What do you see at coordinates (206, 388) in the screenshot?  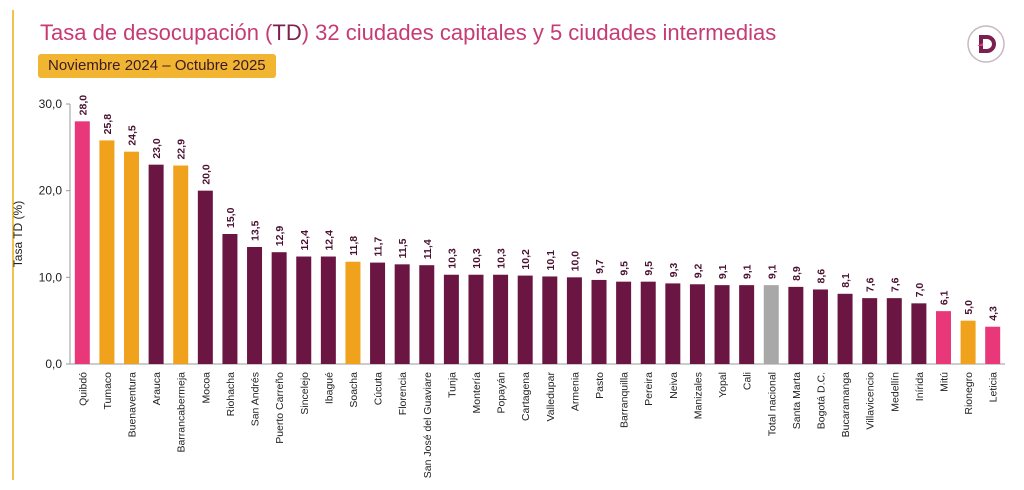 I see `x-tick-label: Mocoa` at bounding box center [206, 388].